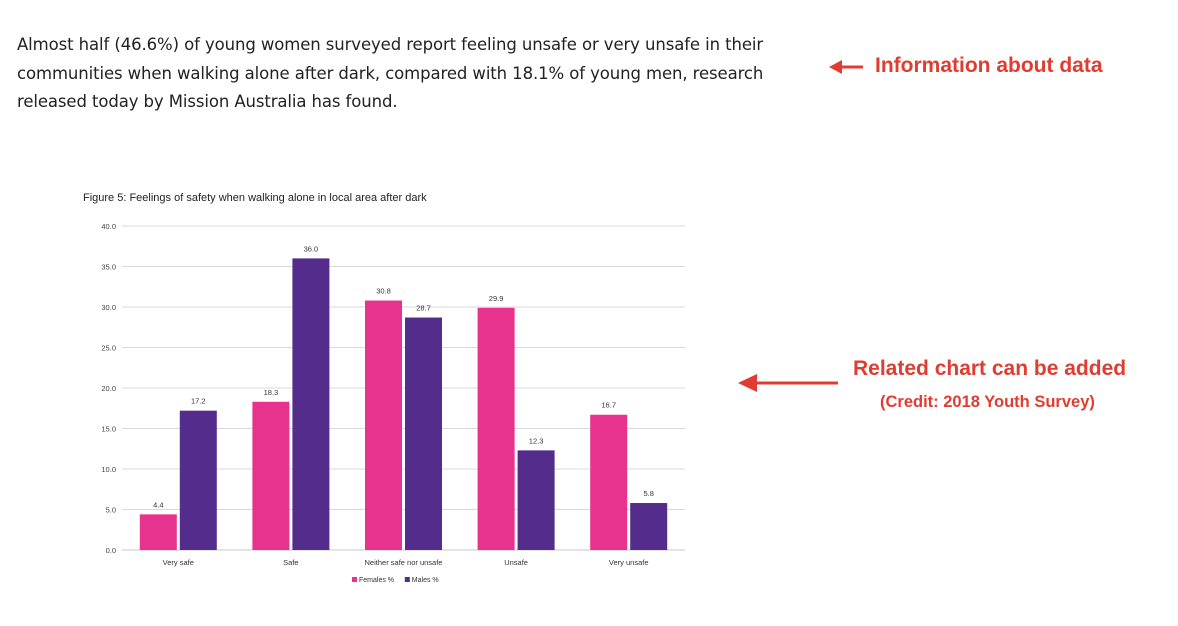 The width and height of the screenshot is (1178, 626). I want to click on x-tick-label: Very unsafe, so click(629, 562).